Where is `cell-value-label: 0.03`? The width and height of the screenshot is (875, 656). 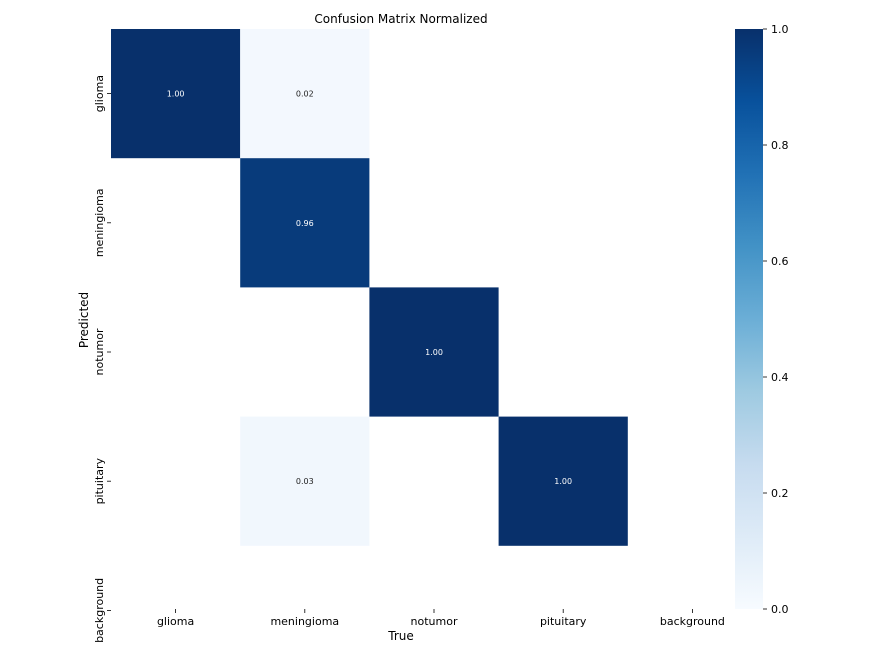
cell-value-label: 0.03 is located at coordinates (305, 481).